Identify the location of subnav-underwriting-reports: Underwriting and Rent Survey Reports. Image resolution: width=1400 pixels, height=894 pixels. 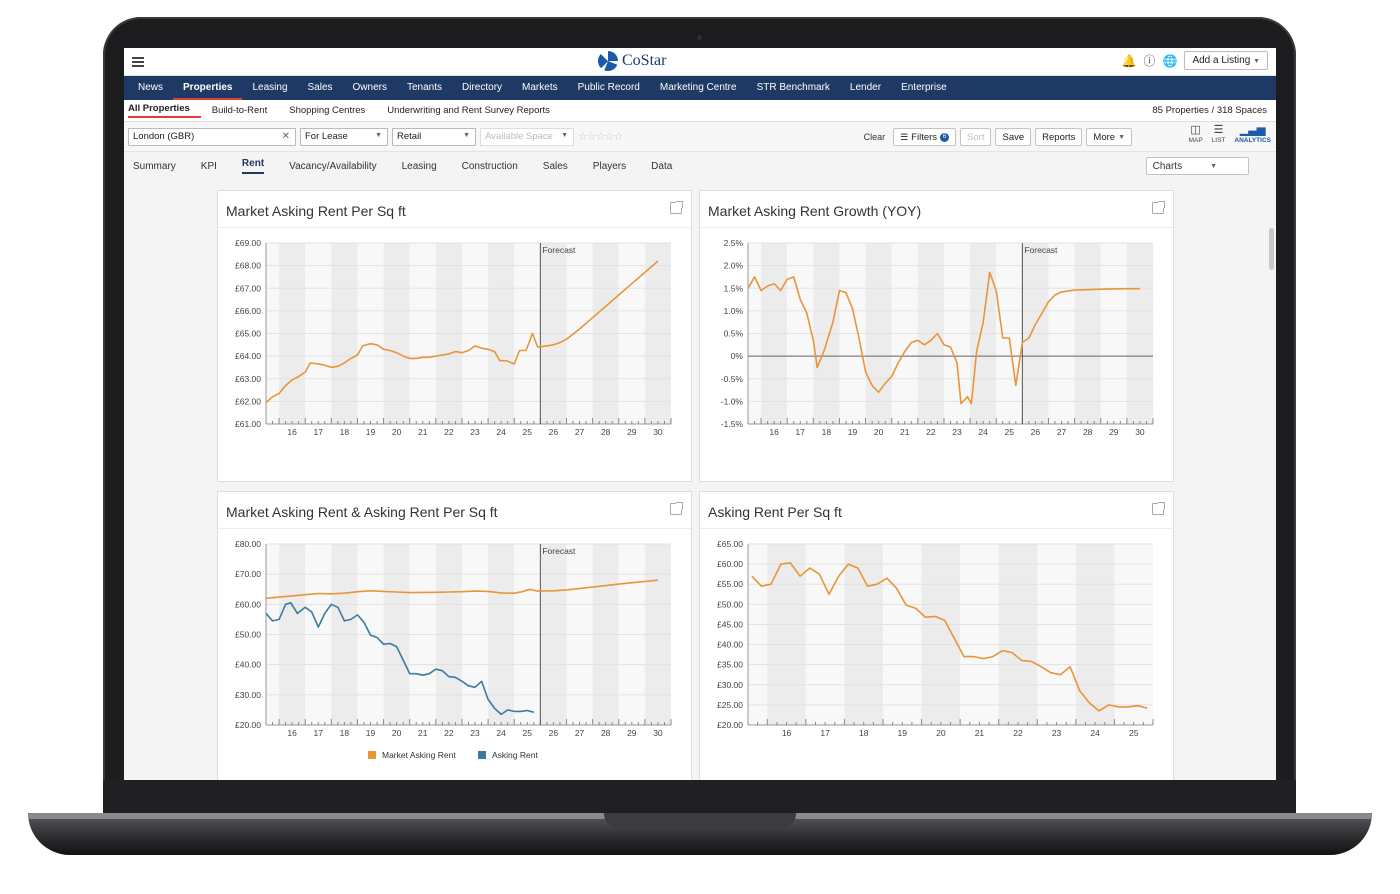
(468, 110).